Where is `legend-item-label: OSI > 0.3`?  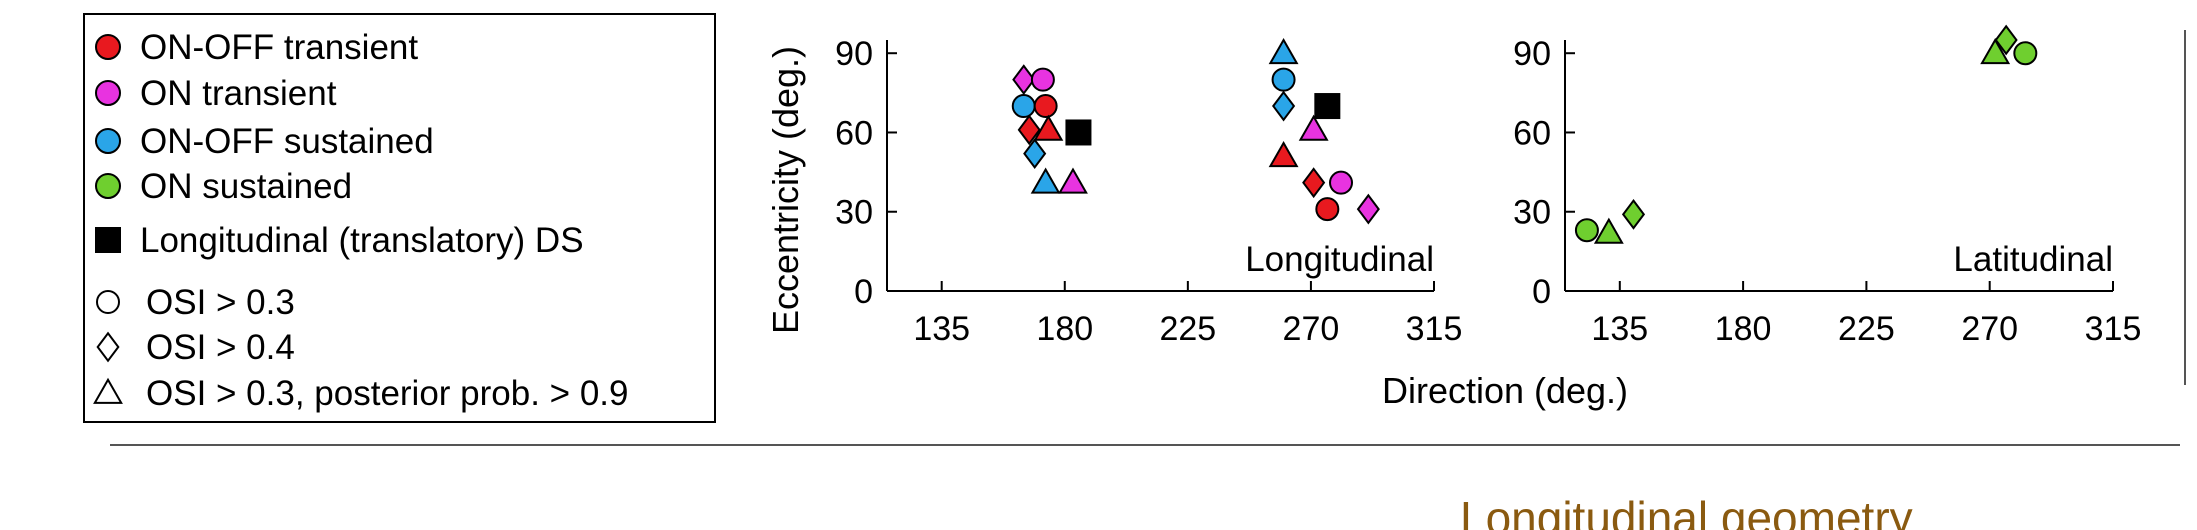
legend-item-label: OSI > 0.3 is located at coordinates (220, 302).